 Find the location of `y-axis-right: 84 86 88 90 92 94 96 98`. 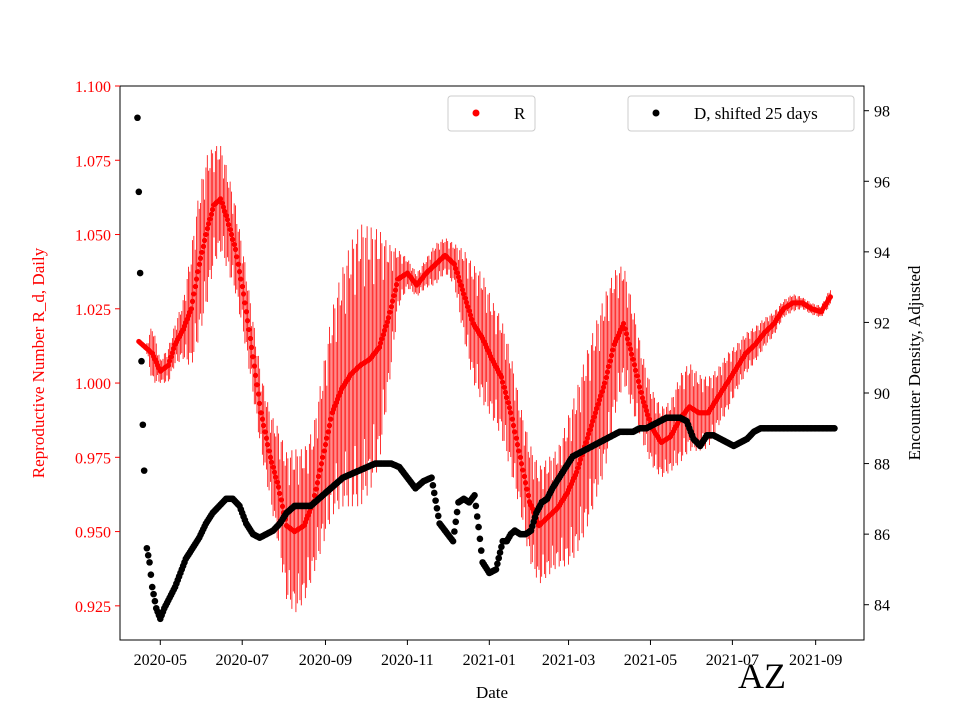

y-axis-right: 84 86 88 90 92 94 96 98 is located at coordinates (877, 359).